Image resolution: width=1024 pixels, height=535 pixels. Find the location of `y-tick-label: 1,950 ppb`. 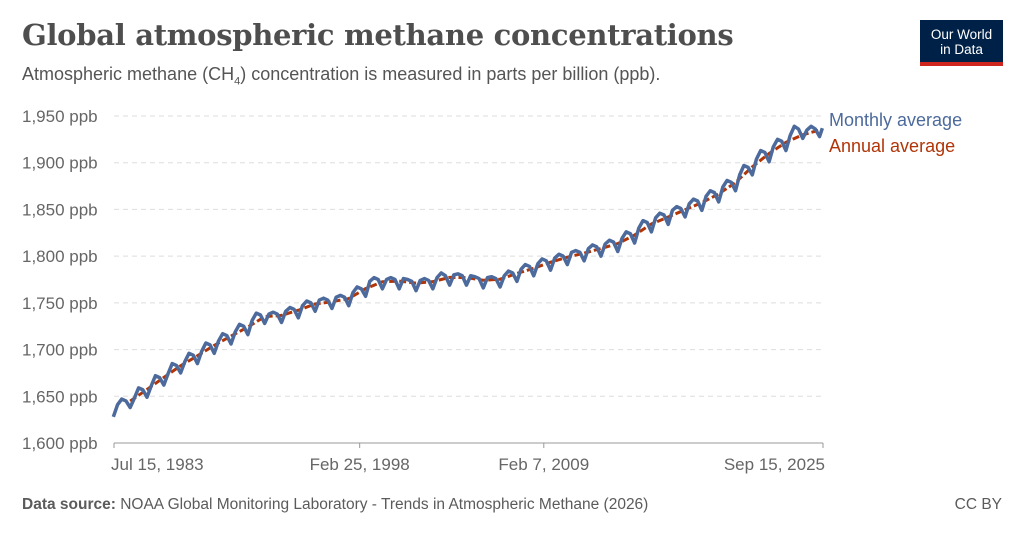

y-tick-label: 1,950 ppb is located at coordinates (60, 116).